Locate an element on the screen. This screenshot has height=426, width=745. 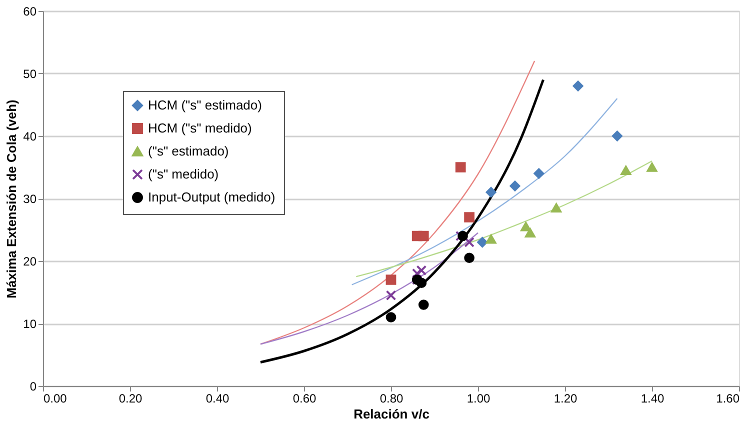
x-tick-label: 1.40 is located at coordinates (652, 399).